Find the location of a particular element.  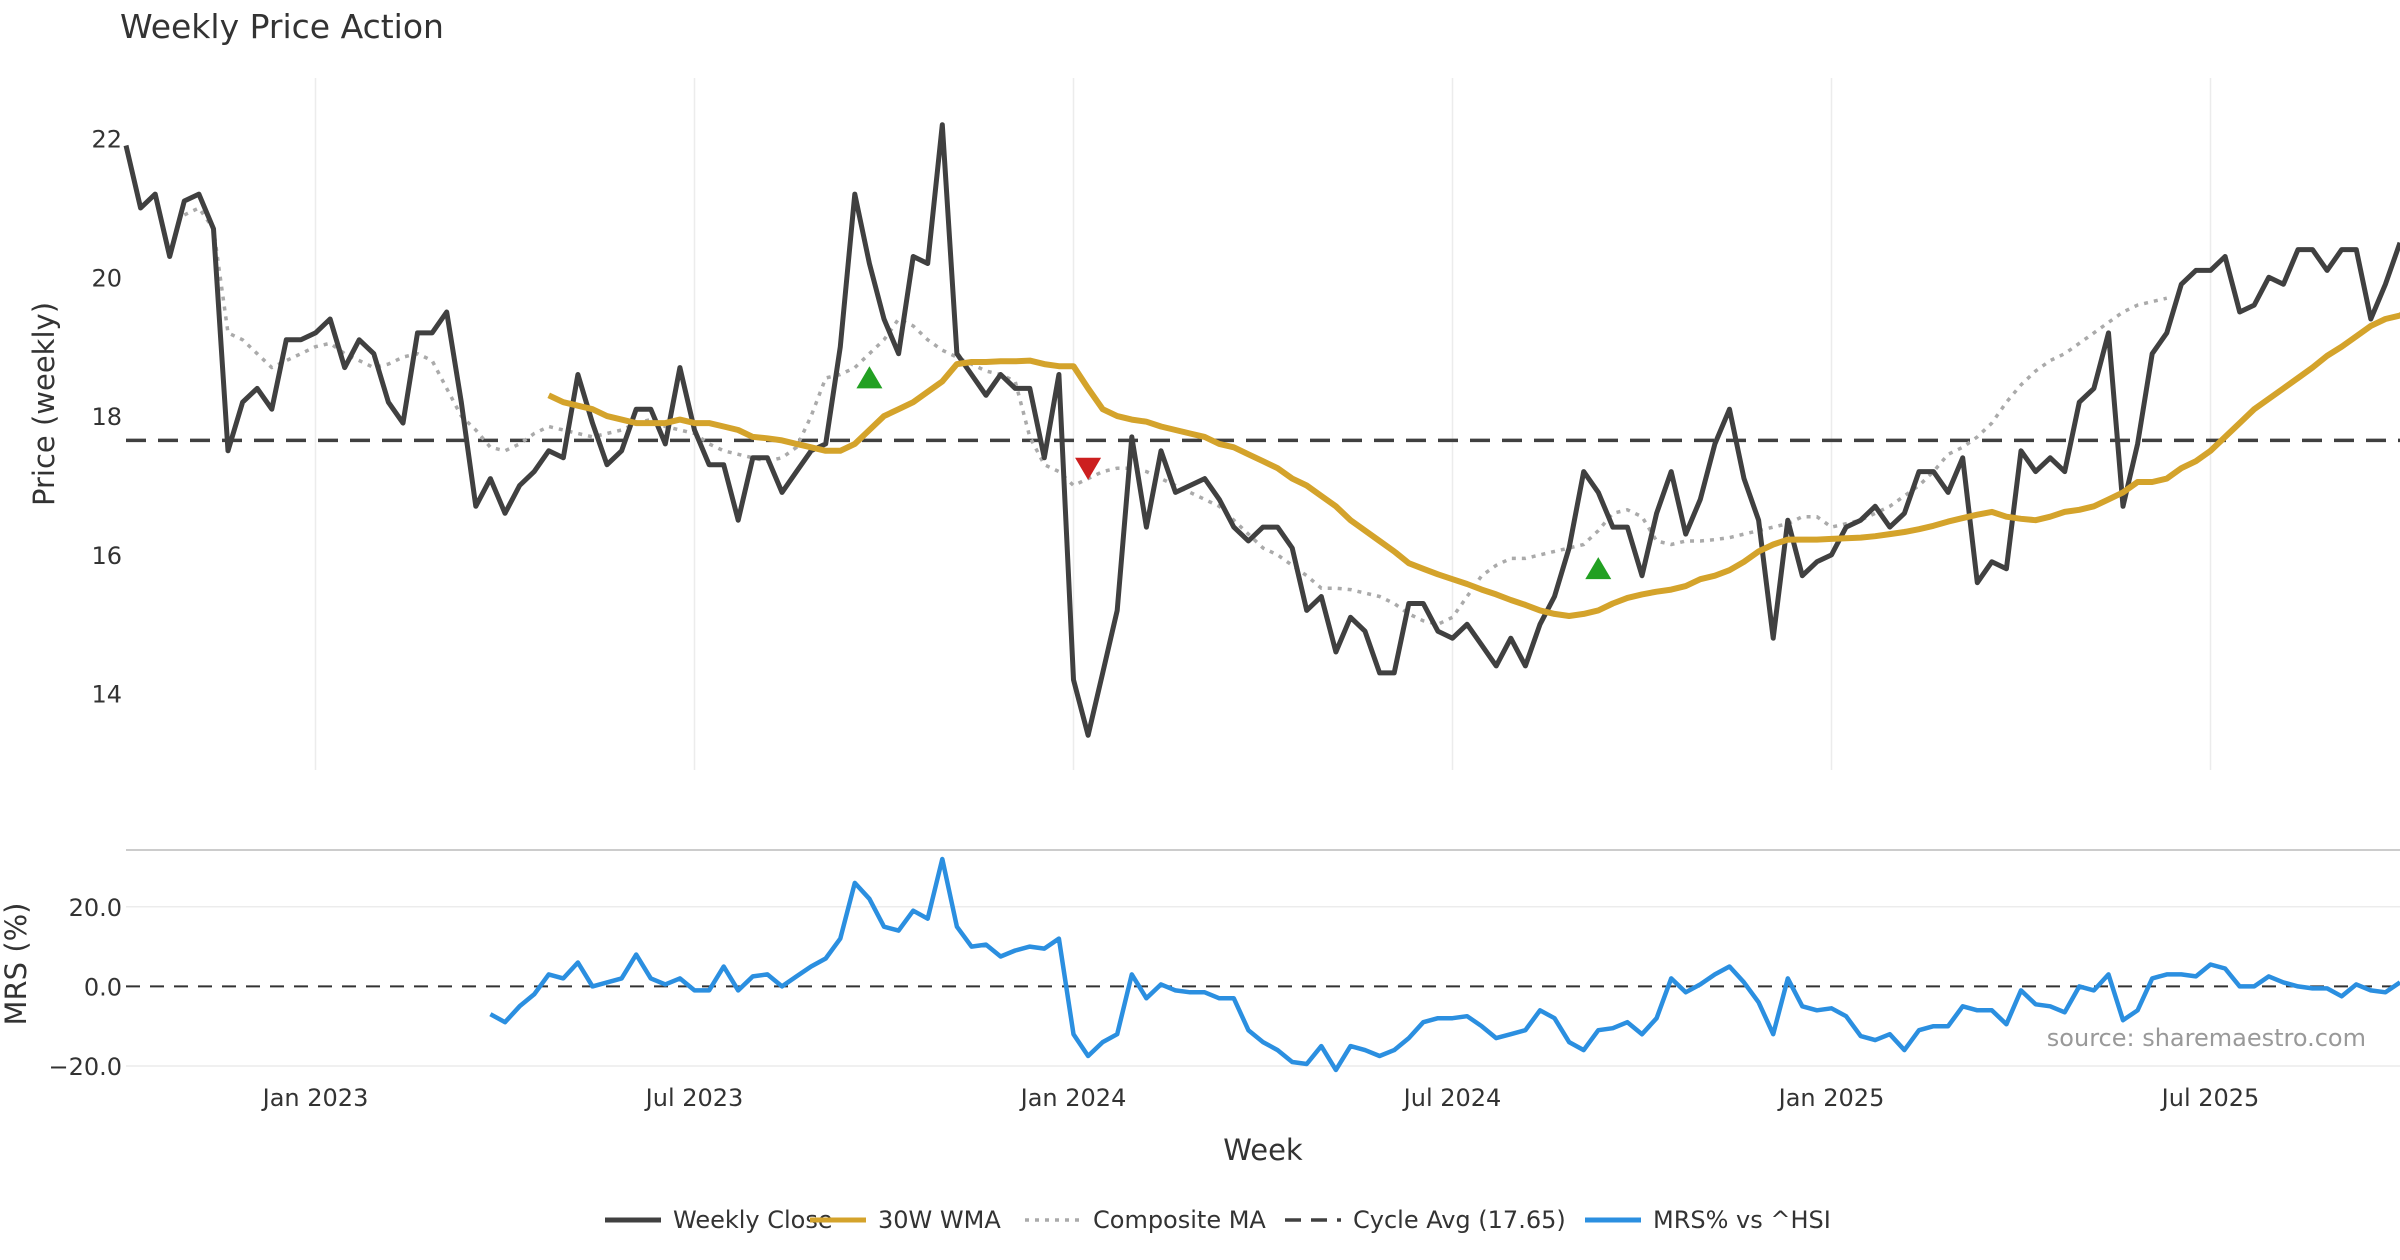

source-annotation: source: sharemaestro.com is located at coordinates (2206, 1038).